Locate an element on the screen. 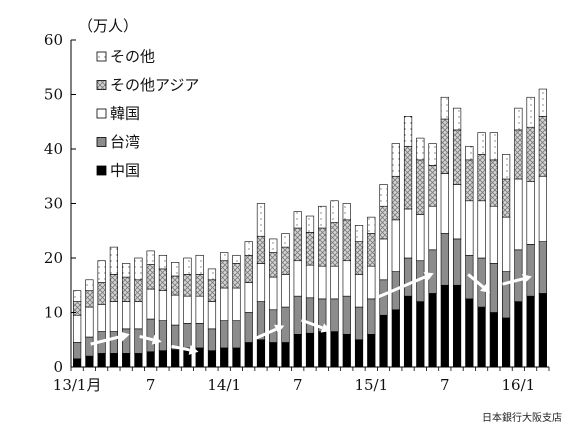 The image size is (570, 428). x-tick-label-5: 7 is located at coordinates (445, 385).